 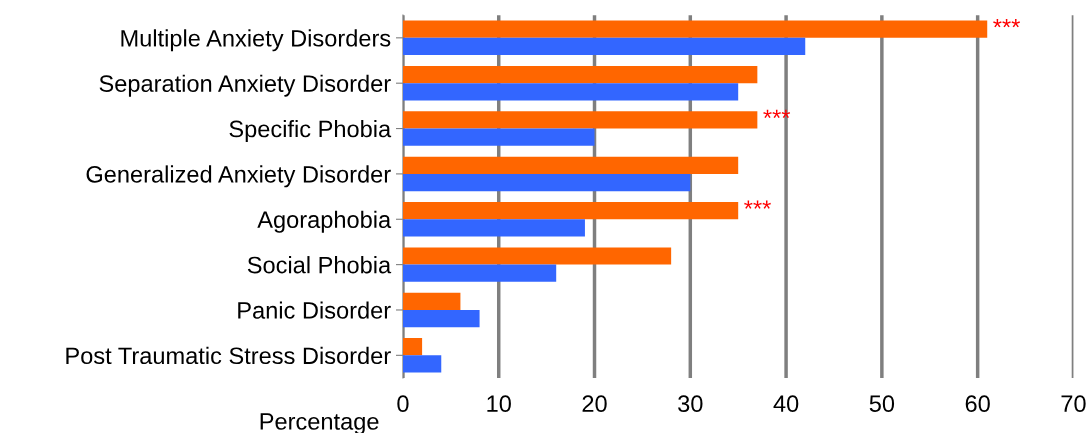 What do you see at coordinates (324, 221) in the screenshot?
I see `y-tick-label: Agoraphobia` at bounding box center [324, 221].